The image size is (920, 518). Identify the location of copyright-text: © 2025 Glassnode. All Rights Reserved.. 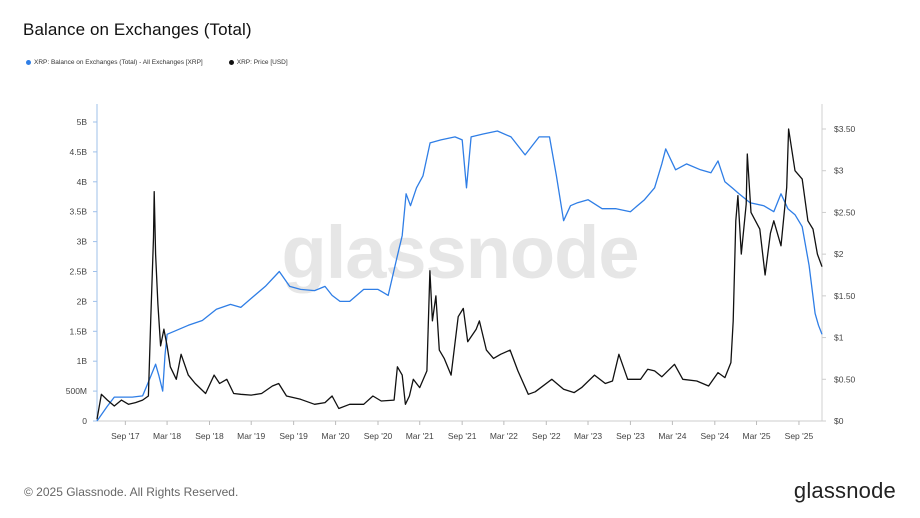
(131, 492).